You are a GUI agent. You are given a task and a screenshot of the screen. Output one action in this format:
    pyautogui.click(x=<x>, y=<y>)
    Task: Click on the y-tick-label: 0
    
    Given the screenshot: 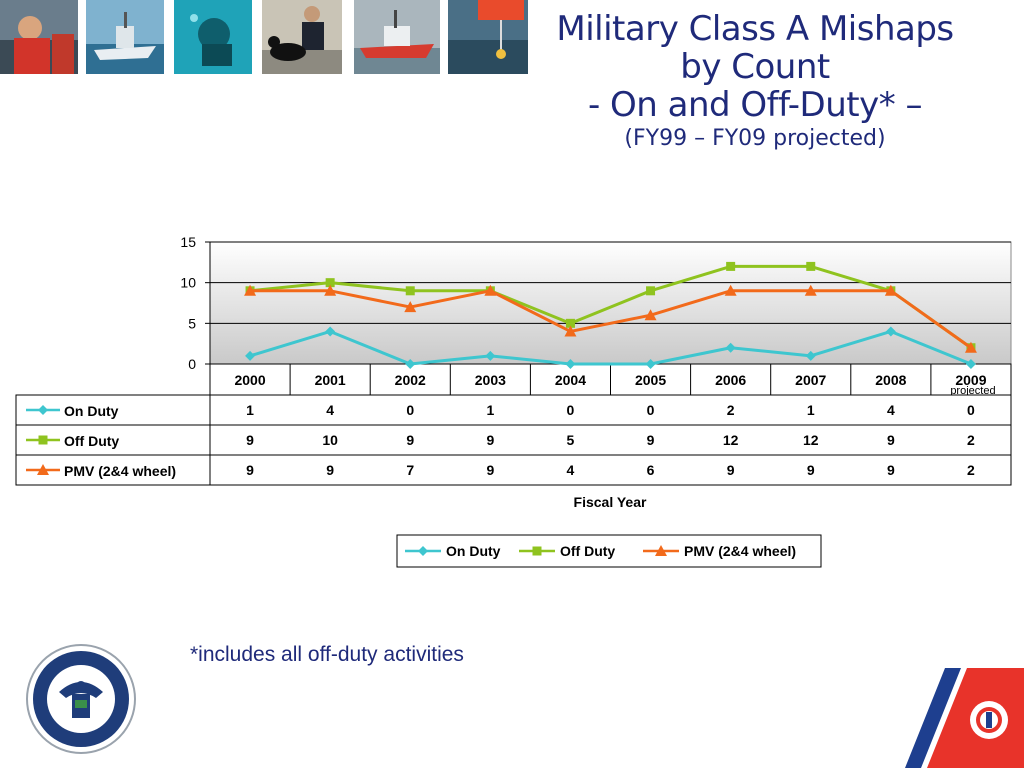 What is the action you would take?
    pyautogui.click(x=192, y=364)
    